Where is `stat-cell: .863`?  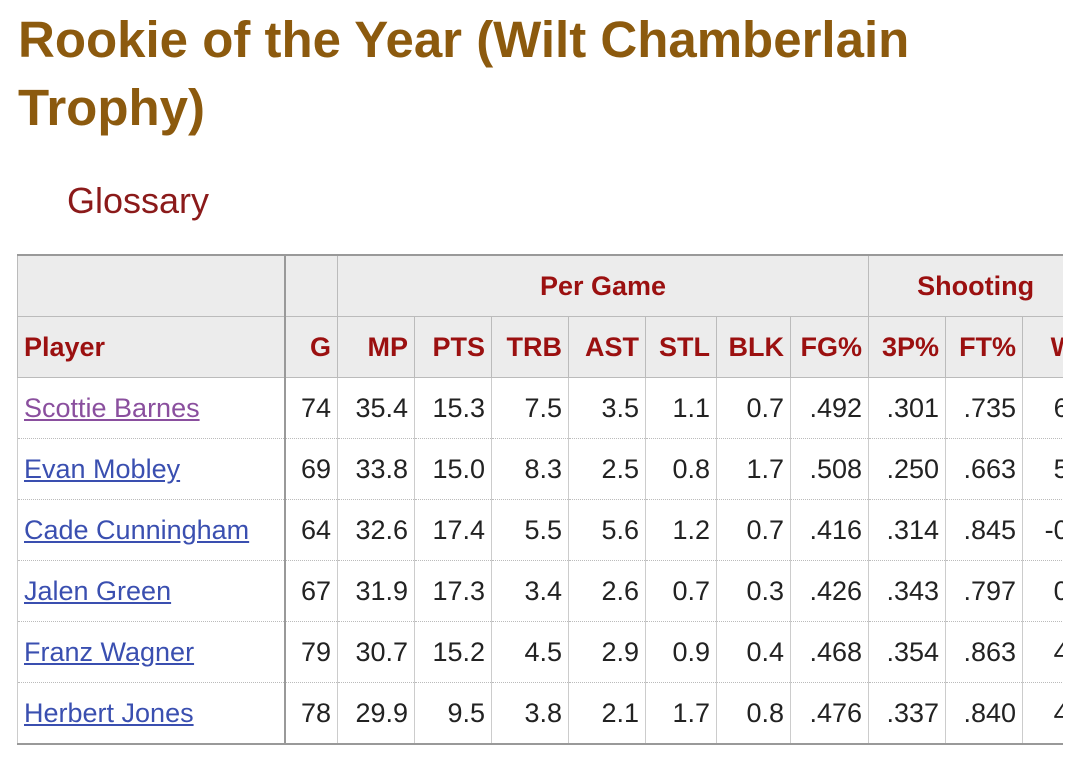 stat-cell: .863 is located at coordinates (984, 652).